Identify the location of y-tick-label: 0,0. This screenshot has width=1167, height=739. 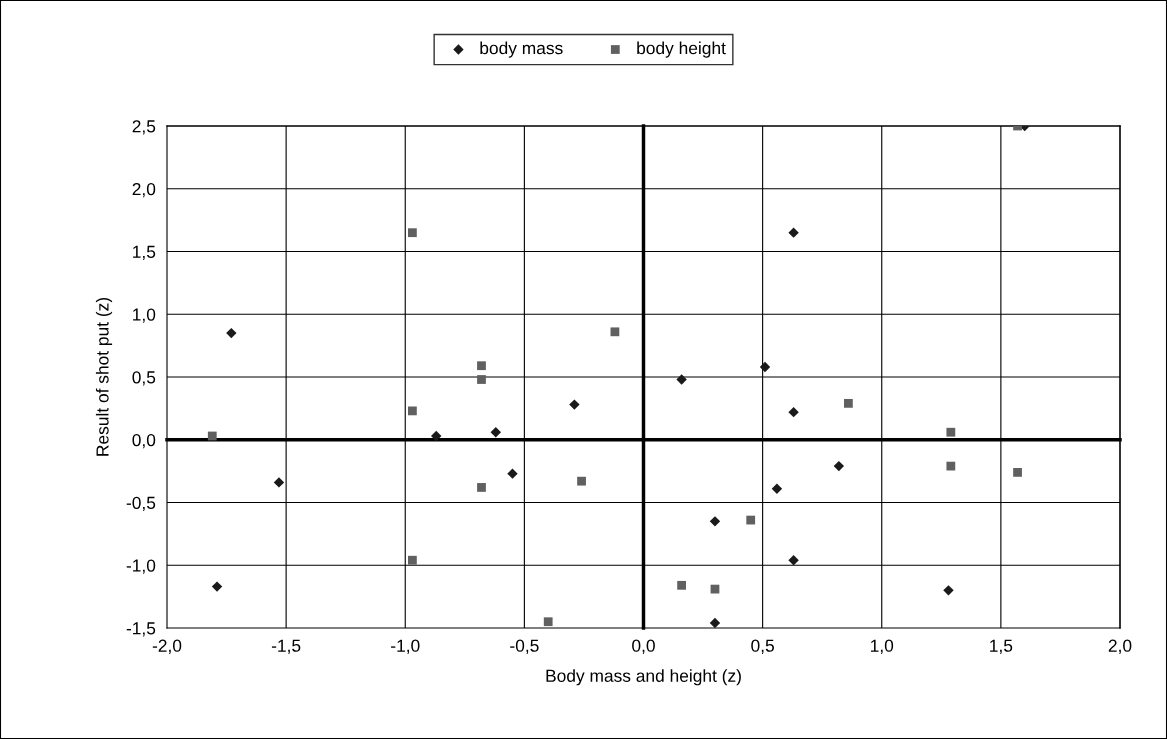
(144, 441).